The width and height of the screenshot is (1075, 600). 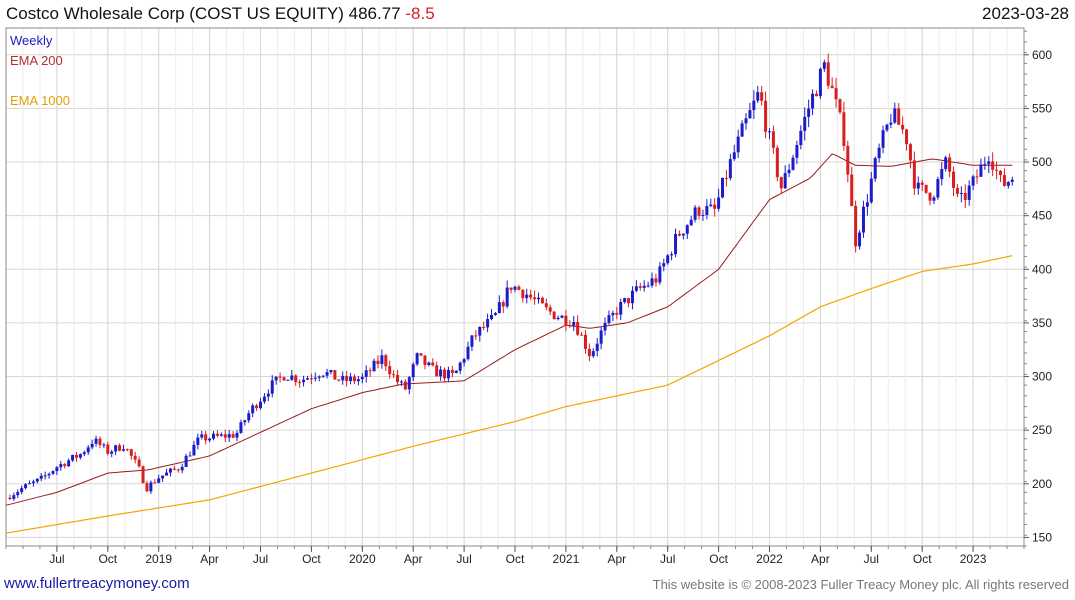 What do you see at coordinates (769, 559) in the screenshot?
I see `x-tick-label: 2022` at bounding box center [769, 559].